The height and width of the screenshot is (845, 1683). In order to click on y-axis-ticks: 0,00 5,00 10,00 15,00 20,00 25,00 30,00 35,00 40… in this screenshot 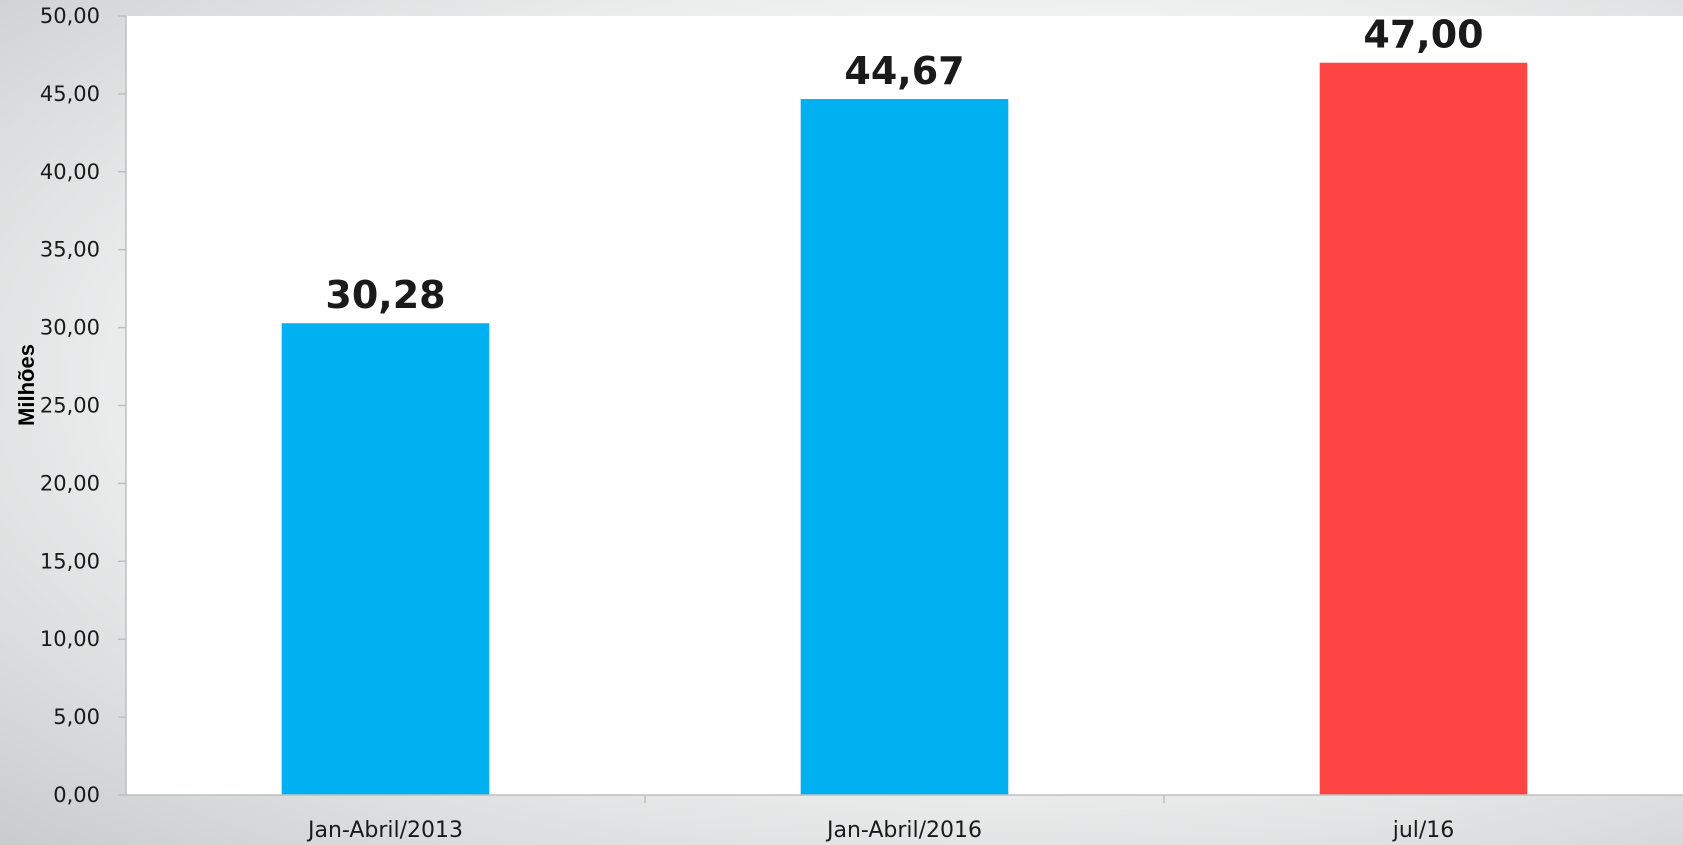, I will do `click(83, 405)`.